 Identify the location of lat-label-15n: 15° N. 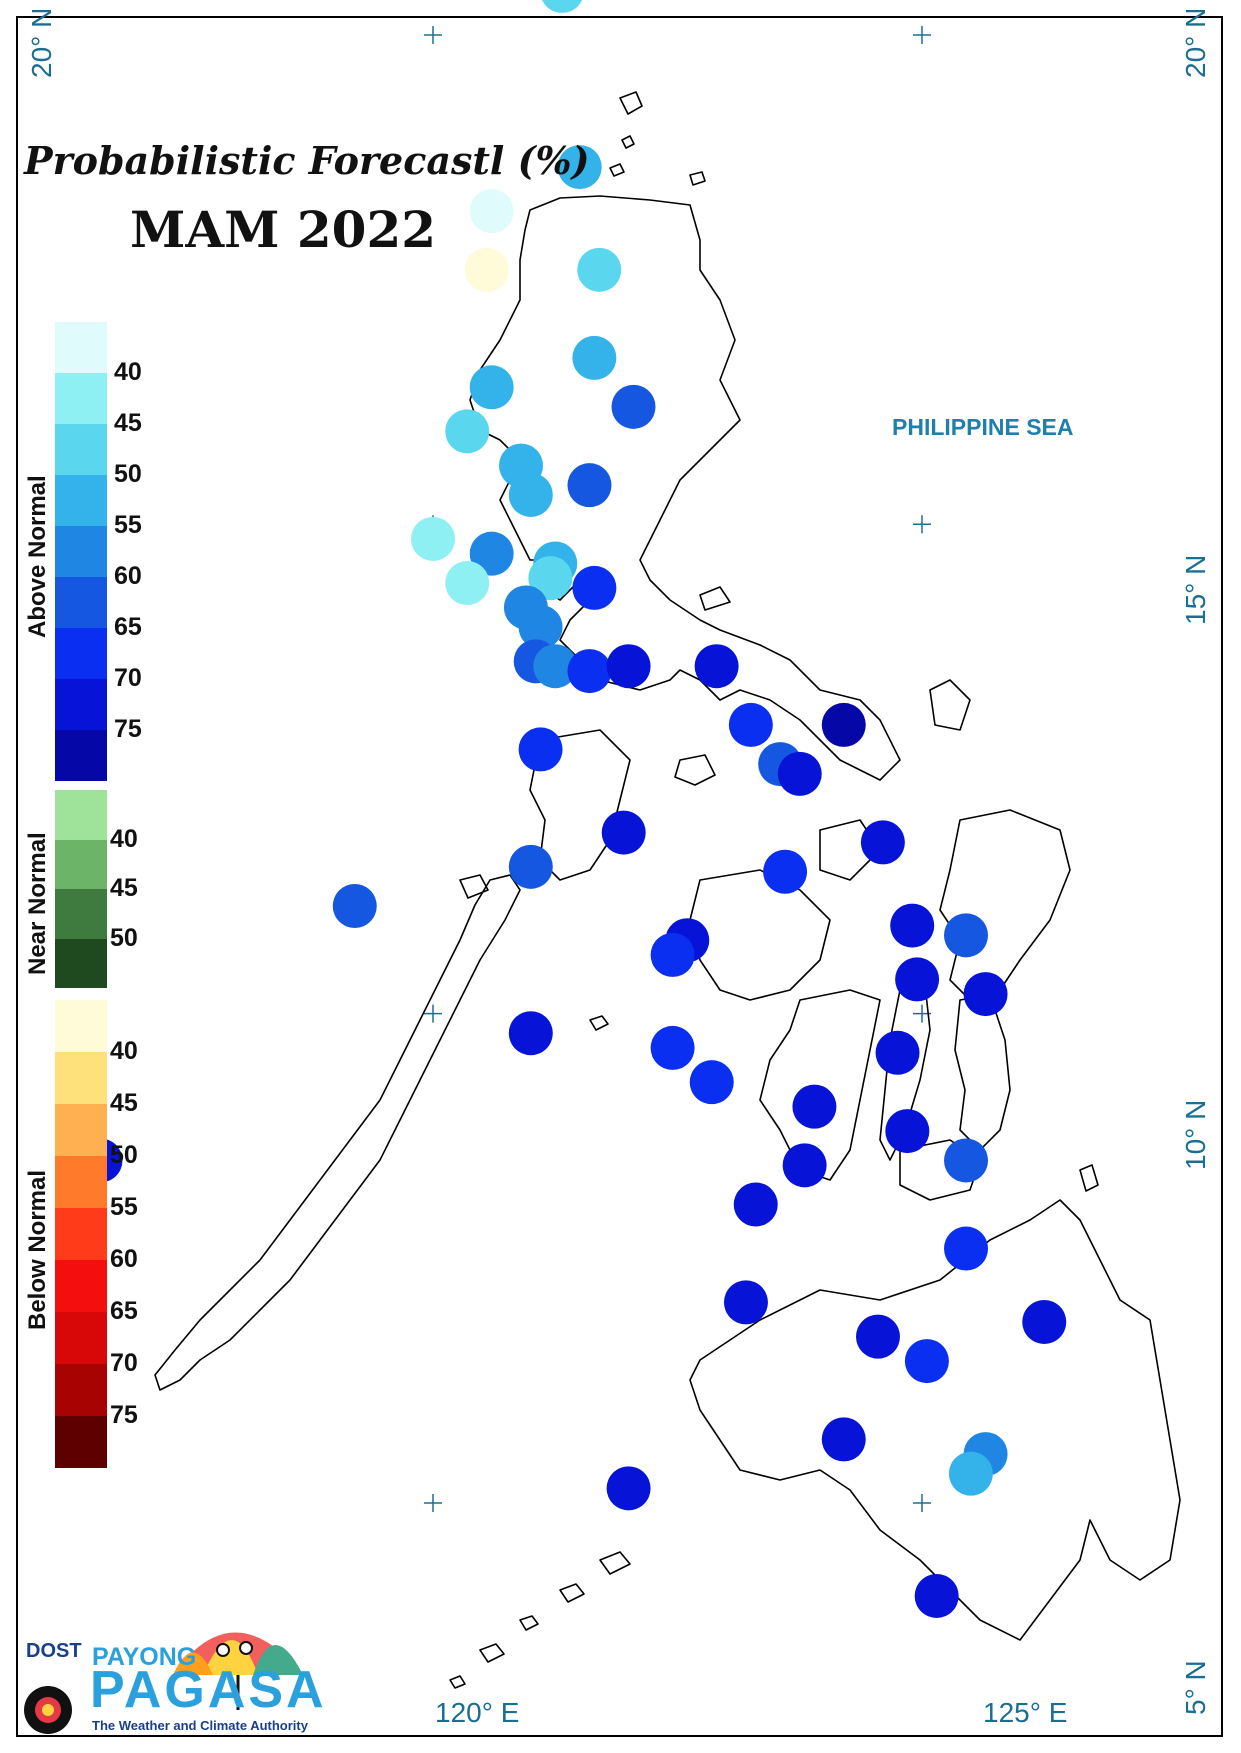
(1195, 589).